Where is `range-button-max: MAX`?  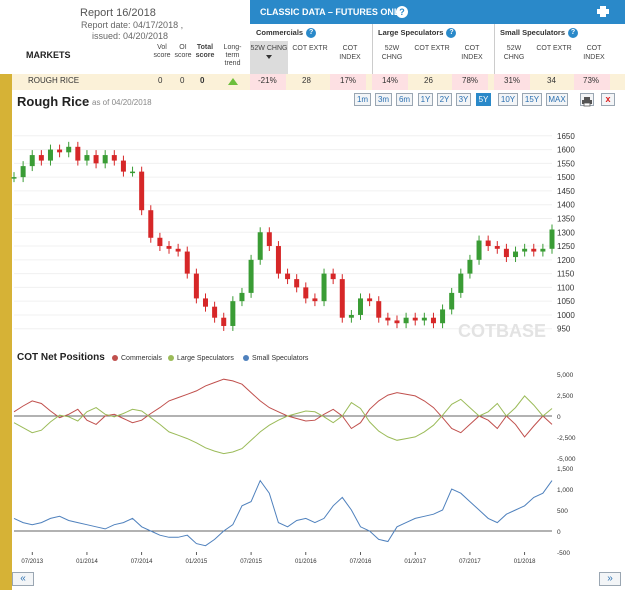 range-button-max: MAX is located at coordinates (557, 99).